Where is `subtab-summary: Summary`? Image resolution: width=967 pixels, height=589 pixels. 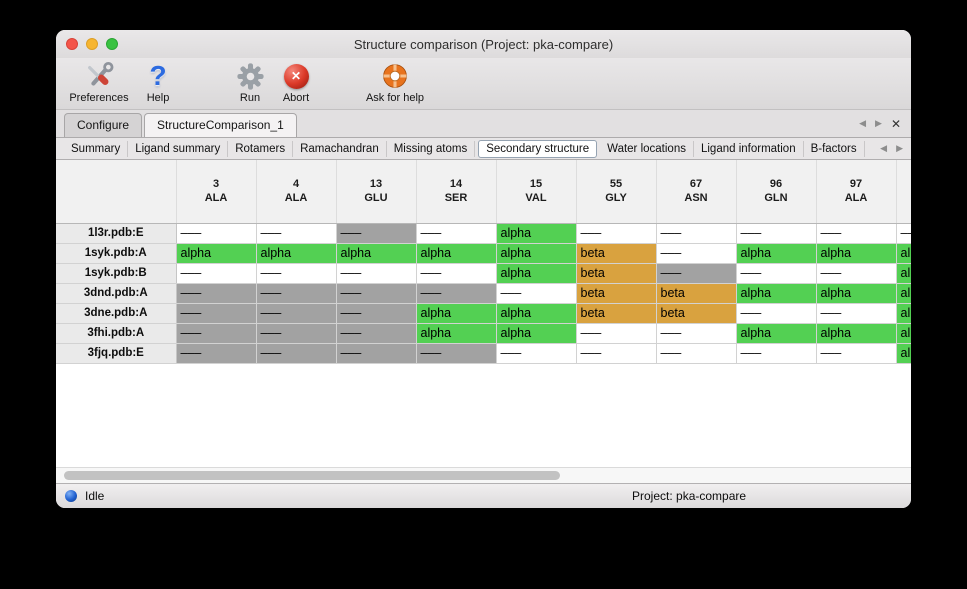 subtab-summary: Summary is located at coordinates (96, 148).